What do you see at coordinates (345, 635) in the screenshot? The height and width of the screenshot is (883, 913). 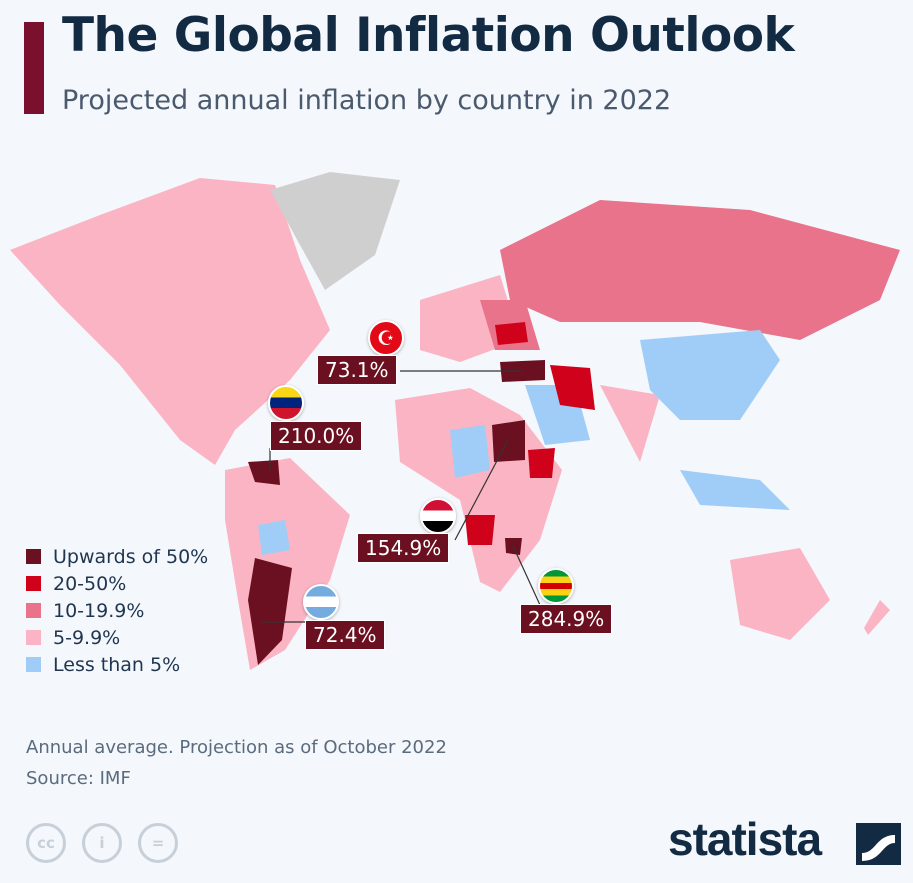 I see `argentina-value-label: 72.4%` at bounding box center [345, 635].